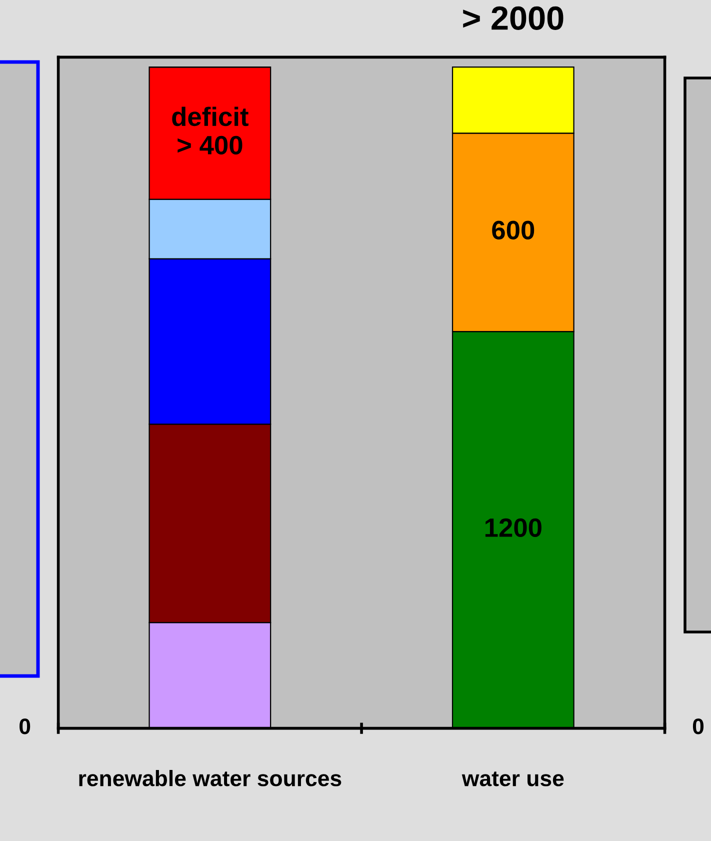  Describe the element at coordinates (513, 528) in the screenshot. I see `data-label: 1200` at that location.